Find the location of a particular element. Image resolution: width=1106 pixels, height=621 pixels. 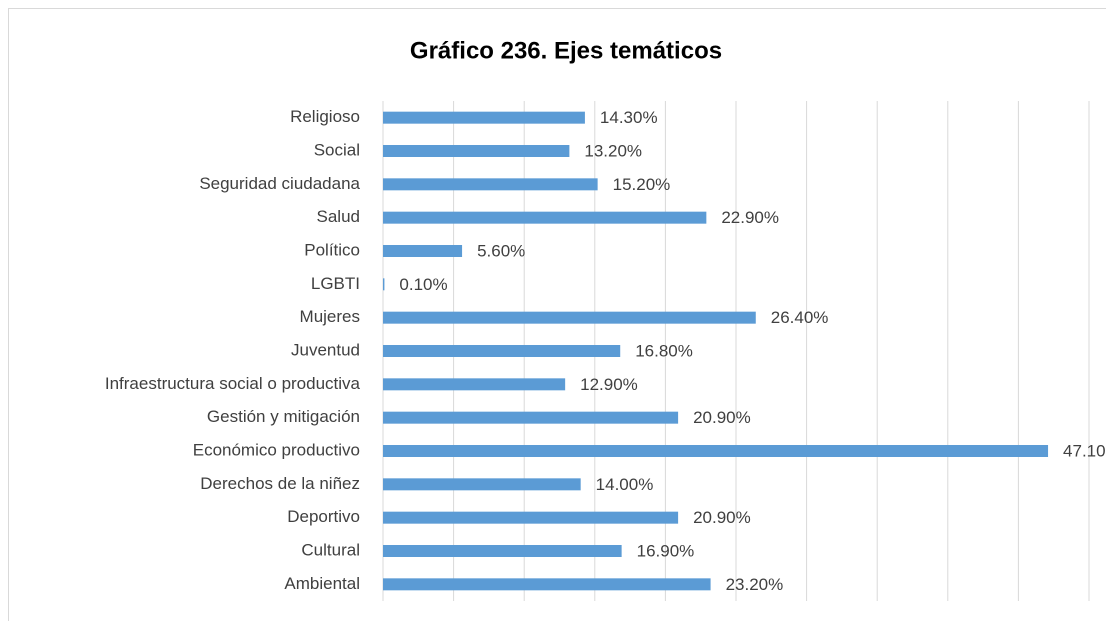

y-tick-label: Gestión y mitigación is located at coordinates (283, 416).